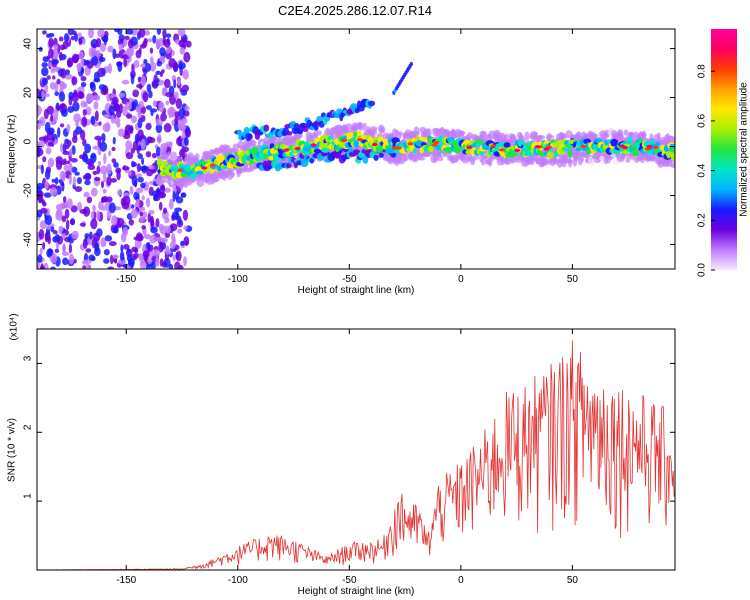 This screenshot has height=600, width=750. I want to click on colorbar-gradient, so click(724, 149).